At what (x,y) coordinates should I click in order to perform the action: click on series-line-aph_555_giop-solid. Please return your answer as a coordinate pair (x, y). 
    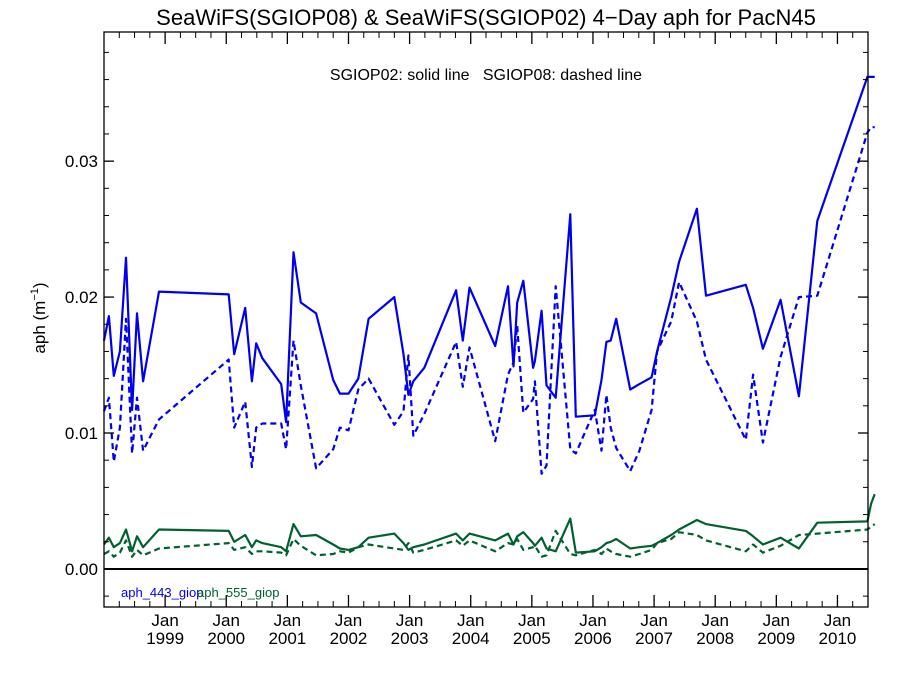
    Looking at the image, I should click on (489, 523).